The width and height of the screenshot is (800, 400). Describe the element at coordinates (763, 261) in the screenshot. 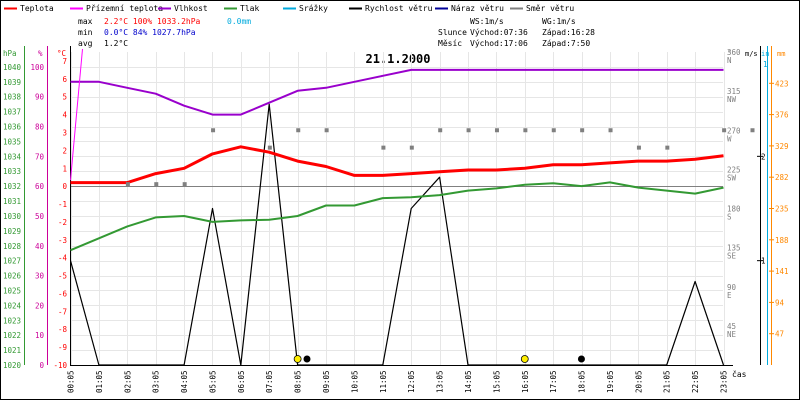

I see `wind-speed-tick-label: 1` at that location.